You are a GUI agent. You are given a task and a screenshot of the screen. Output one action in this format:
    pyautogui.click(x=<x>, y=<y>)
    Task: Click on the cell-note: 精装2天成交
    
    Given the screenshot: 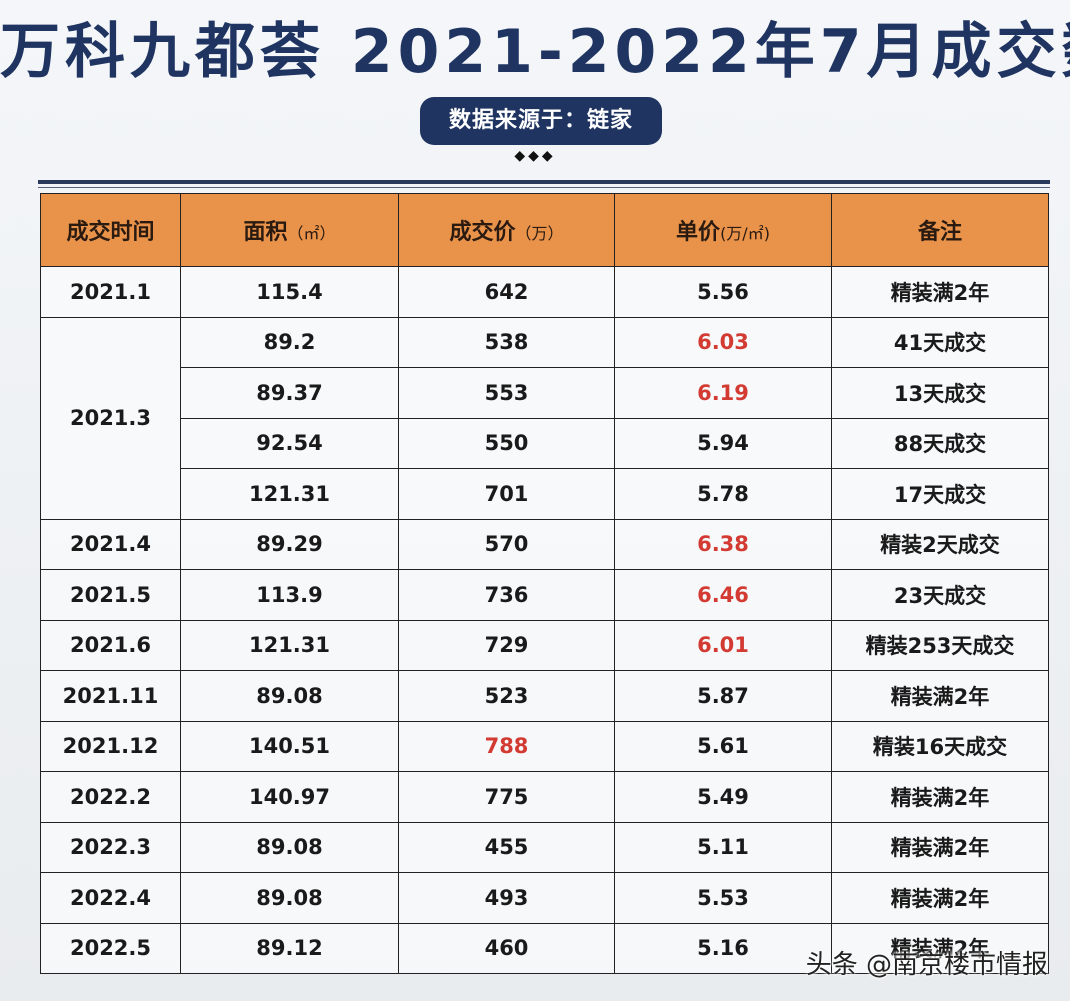 What is the action you would take?
    pyautogui.click(x=940, y=544)
    